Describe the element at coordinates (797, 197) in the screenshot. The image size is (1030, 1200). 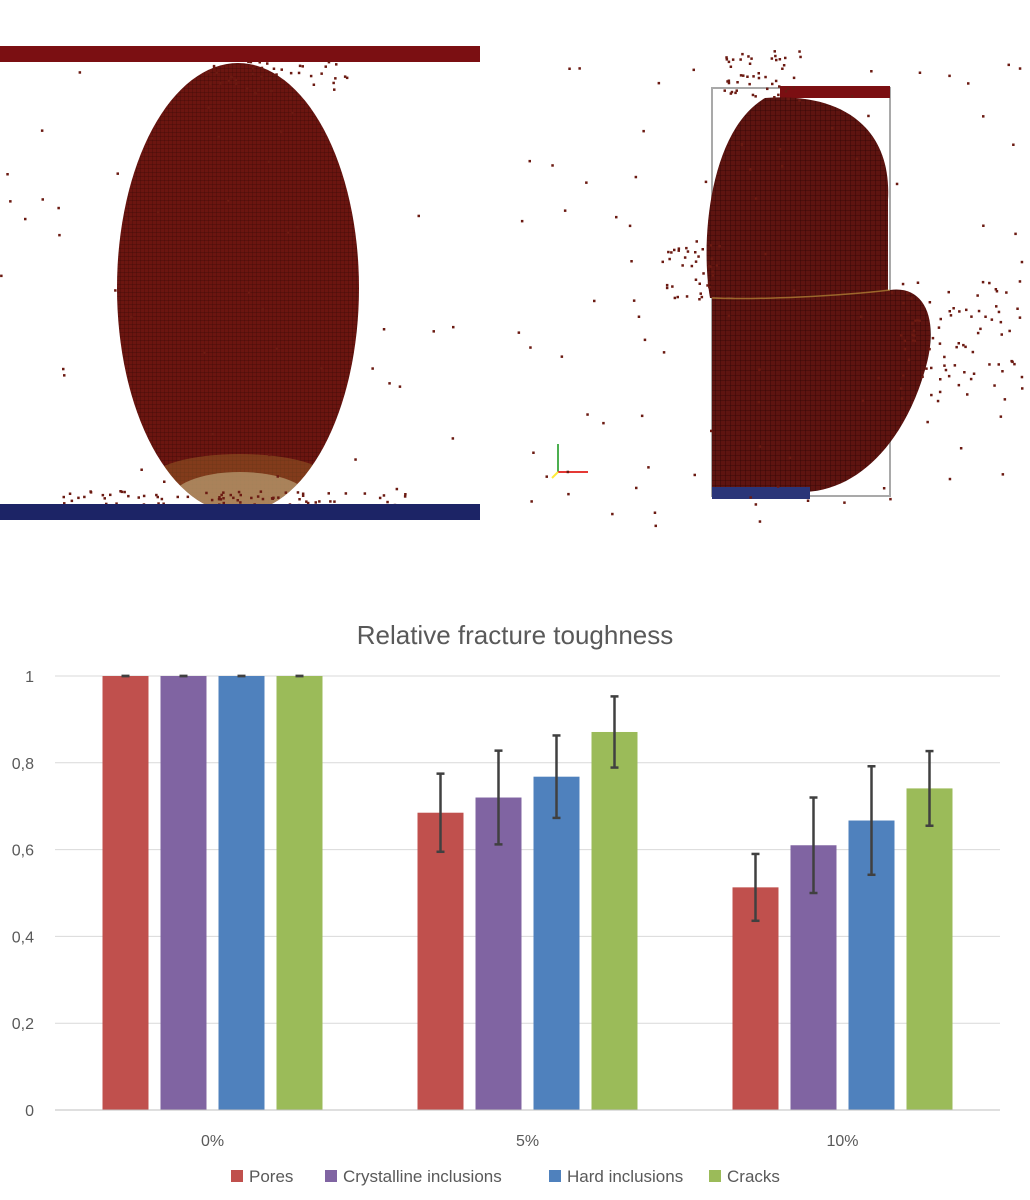
I see `upper-fragment` at that location.